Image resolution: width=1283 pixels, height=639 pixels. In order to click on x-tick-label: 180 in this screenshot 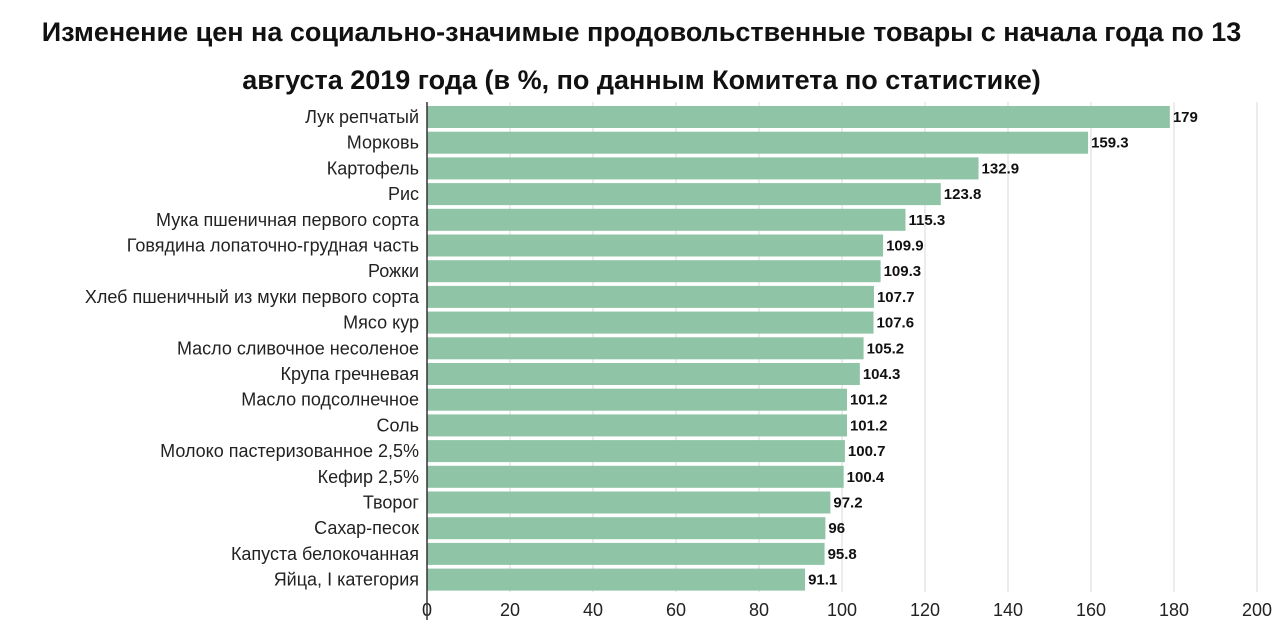, I will do `click(1174, 610)`.